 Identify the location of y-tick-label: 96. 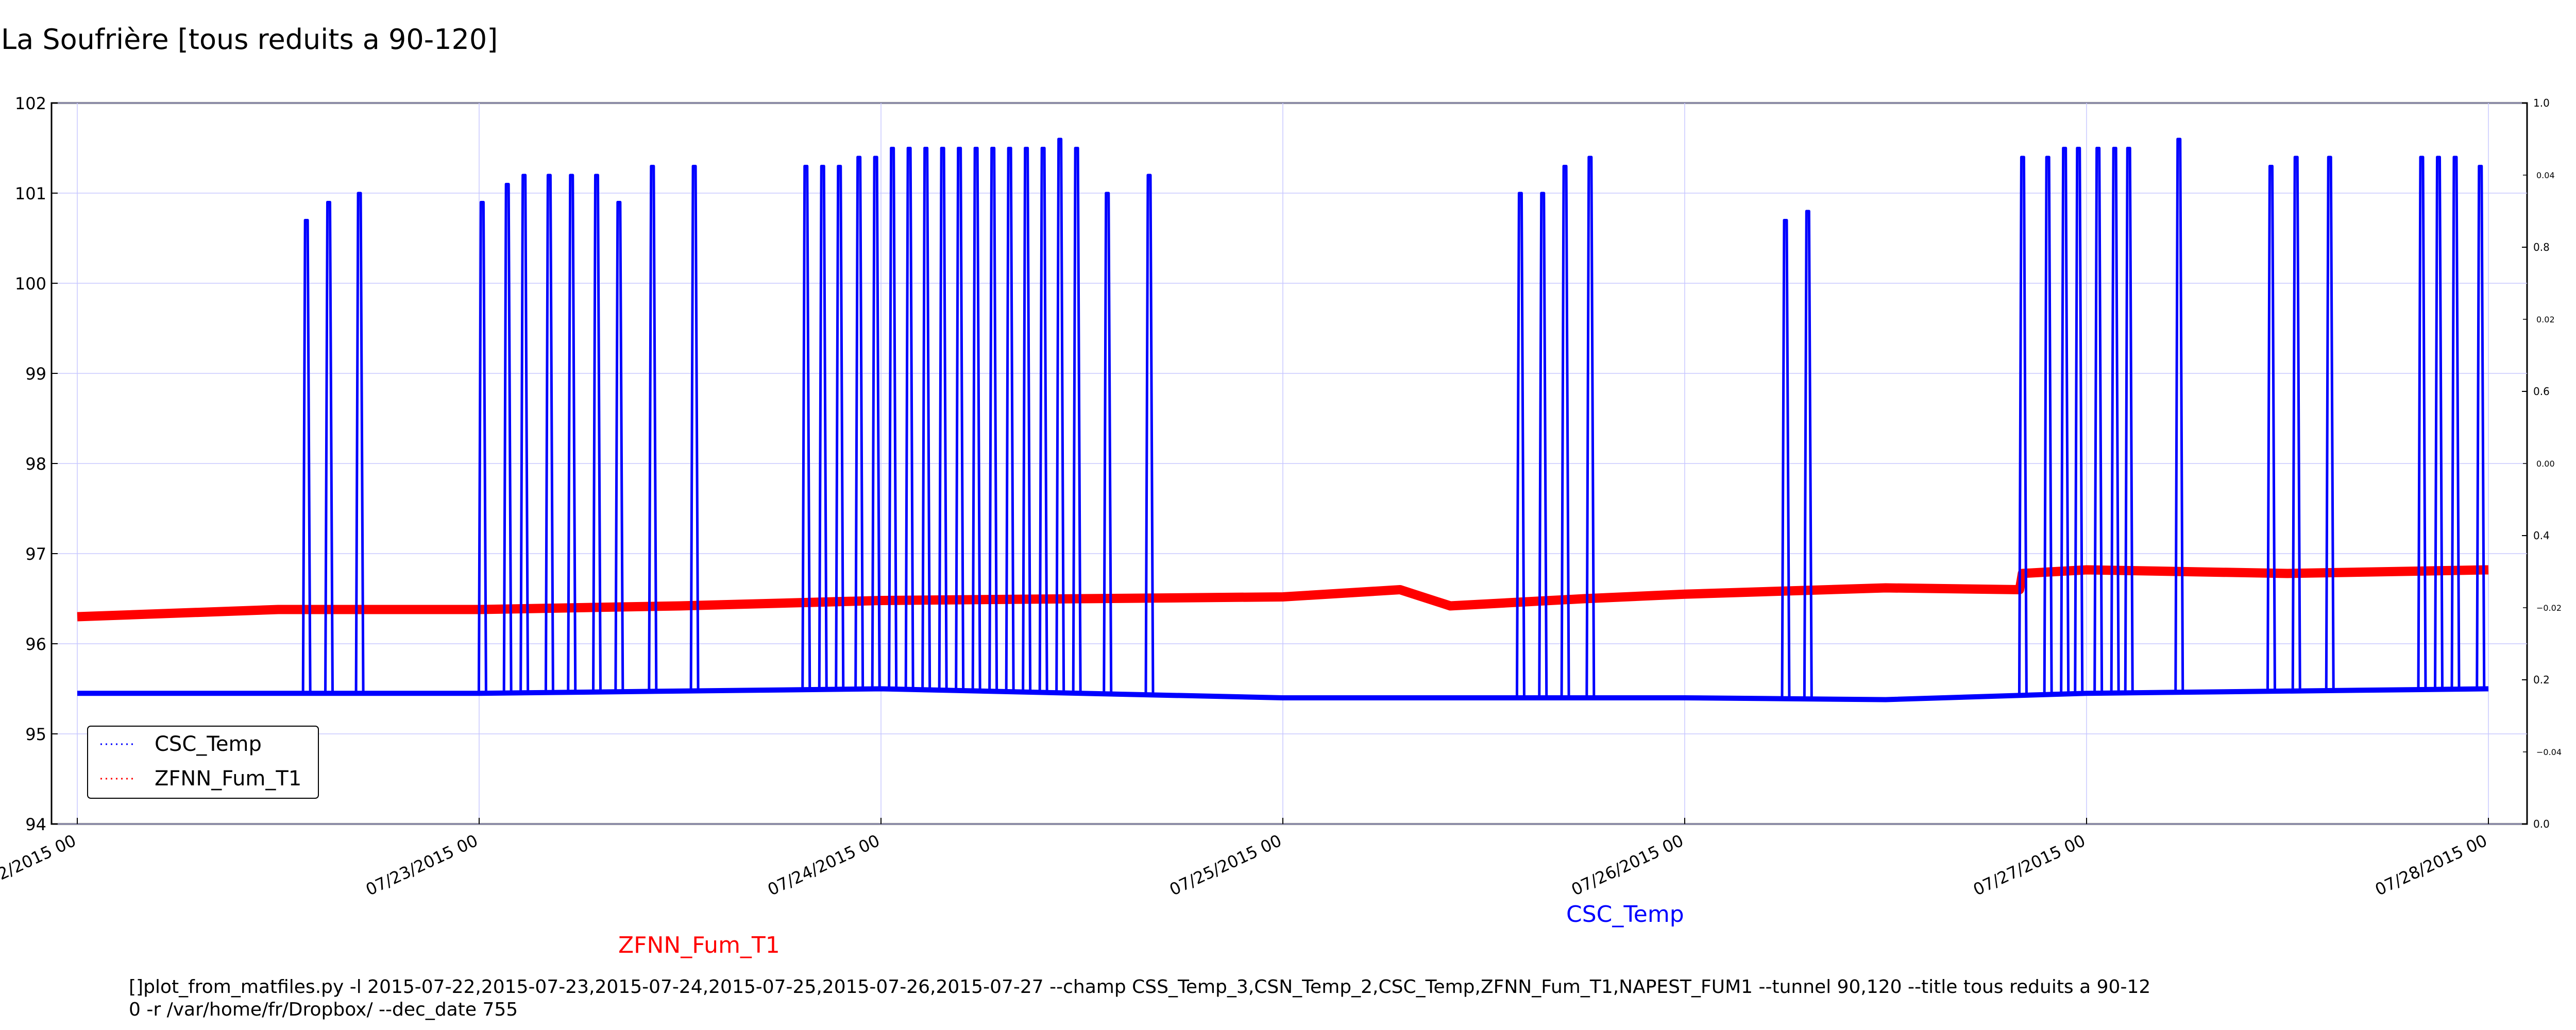
(35, 644).